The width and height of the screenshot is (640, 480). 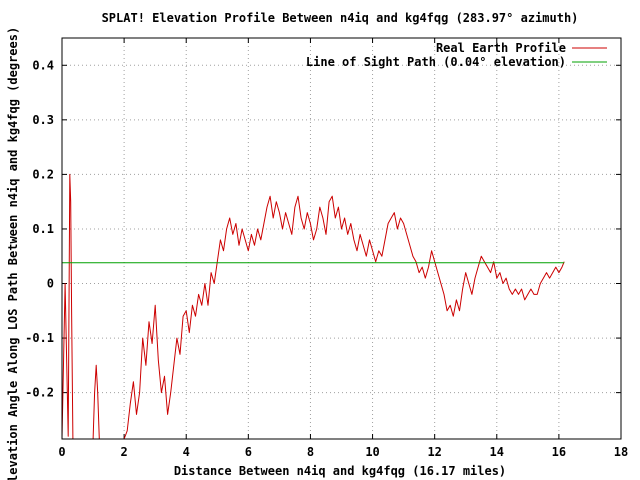 What do you see at coordinates (436, 62) in the screenshot?
I see `legend-label-los: Line of Sight Path (0.04° elevation)` at bounding box center [436, 62].